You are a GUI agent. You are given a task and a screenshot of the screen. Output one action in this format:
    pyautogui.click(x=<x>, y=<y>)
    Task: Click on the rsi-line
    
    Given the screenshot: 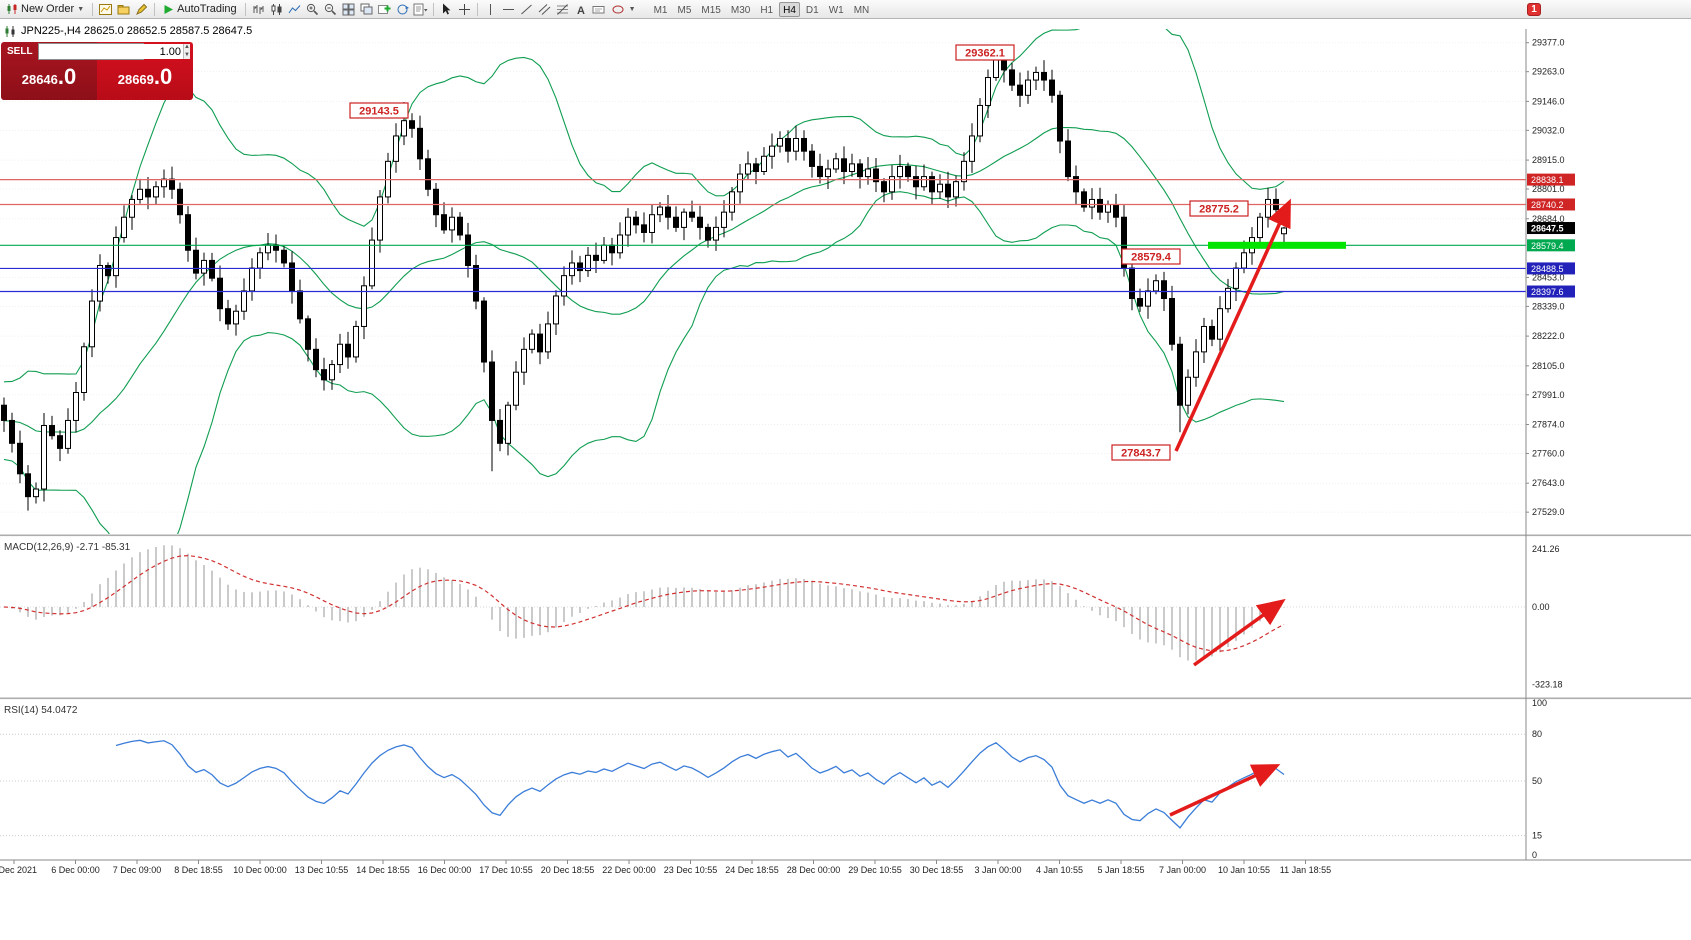 What is the action you would take?
    pyautogui.click(x=700, y=784)
    